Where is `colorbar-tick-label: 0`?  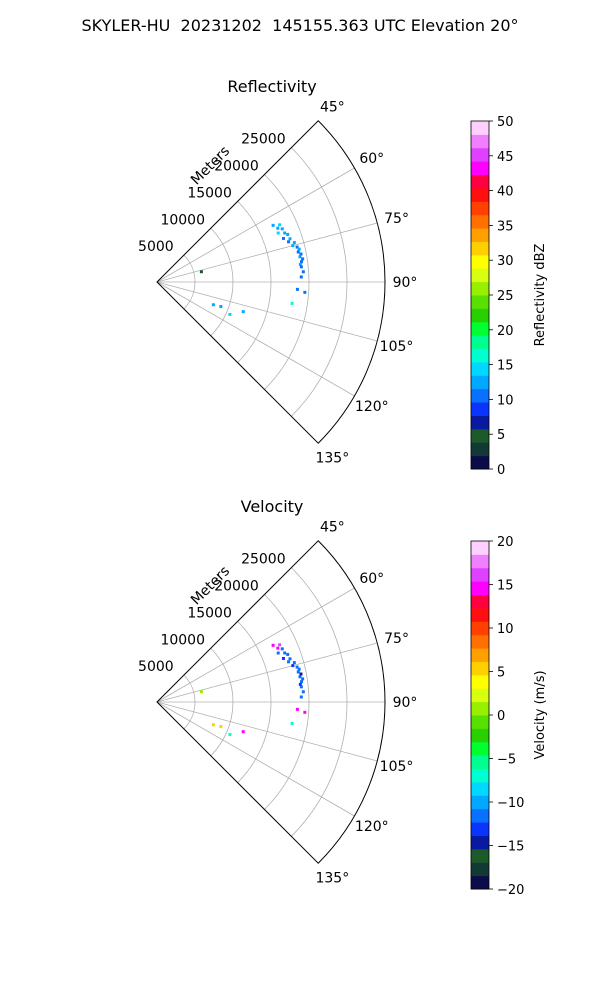
colorbar-tick-label: 0 is located at coordinates (501, 470).